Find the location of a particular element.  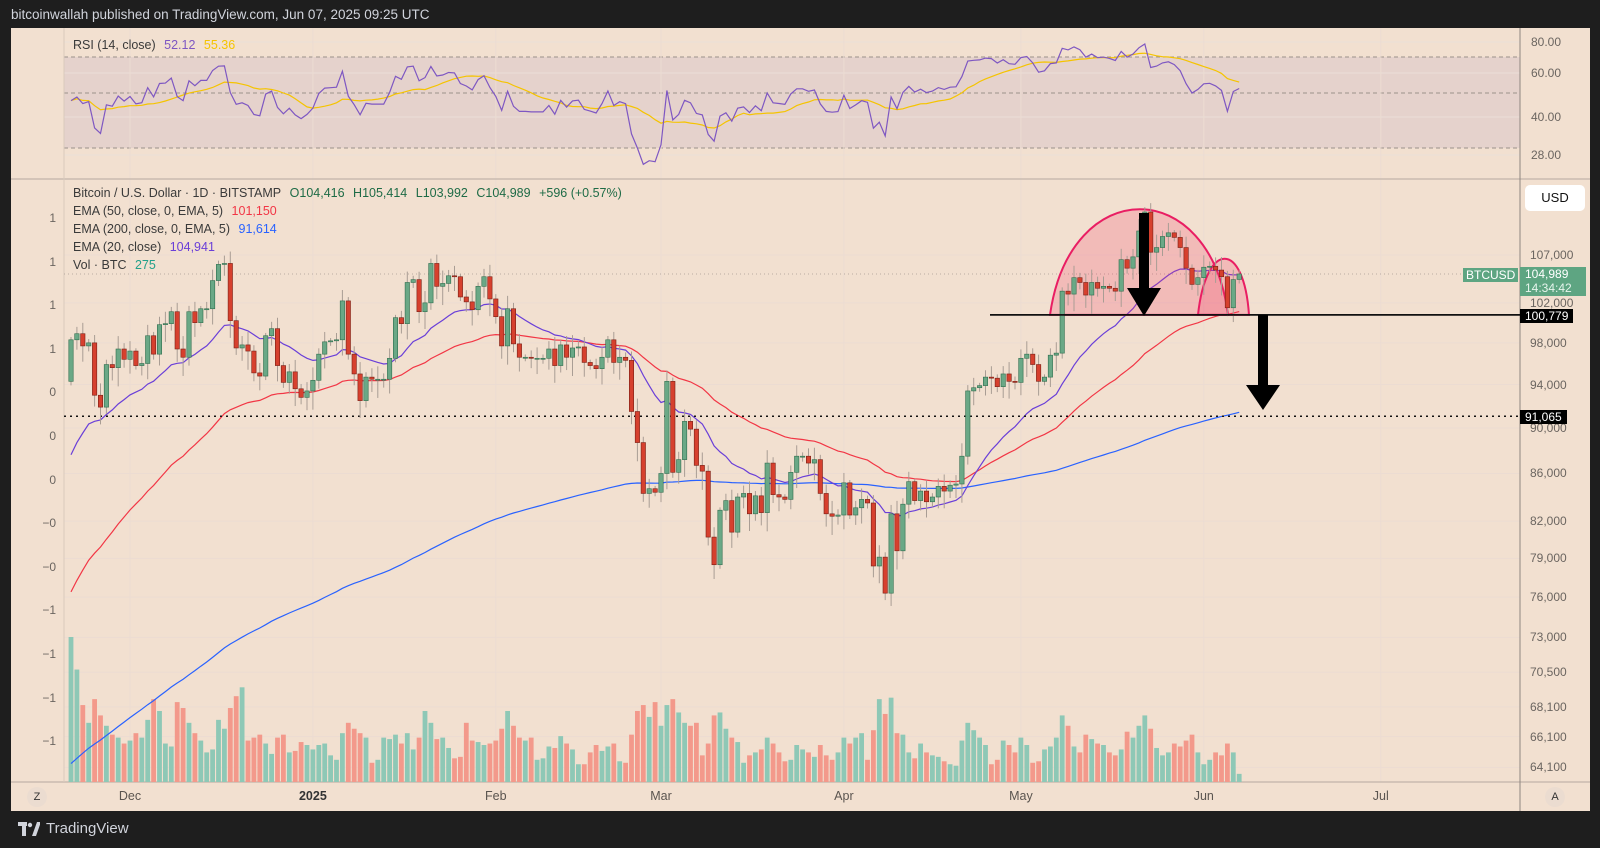

left-axis-tick: −1 is located at coordinates (49, 741).